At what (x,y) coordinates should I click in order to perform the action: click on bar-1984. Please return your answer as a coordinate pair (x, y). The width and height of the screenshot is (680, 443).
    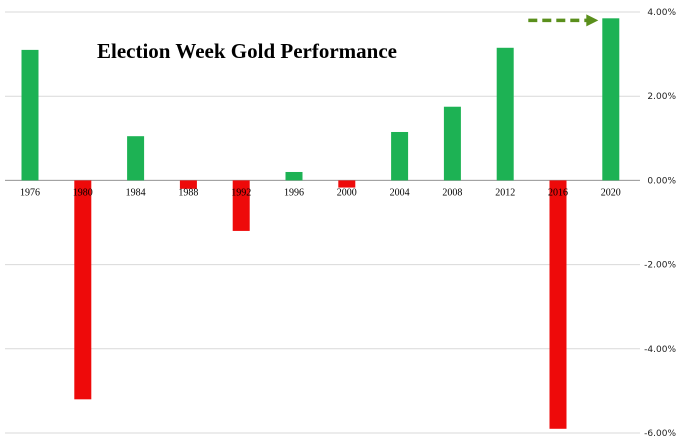
    Looking at the image, I should click on (136, 158).